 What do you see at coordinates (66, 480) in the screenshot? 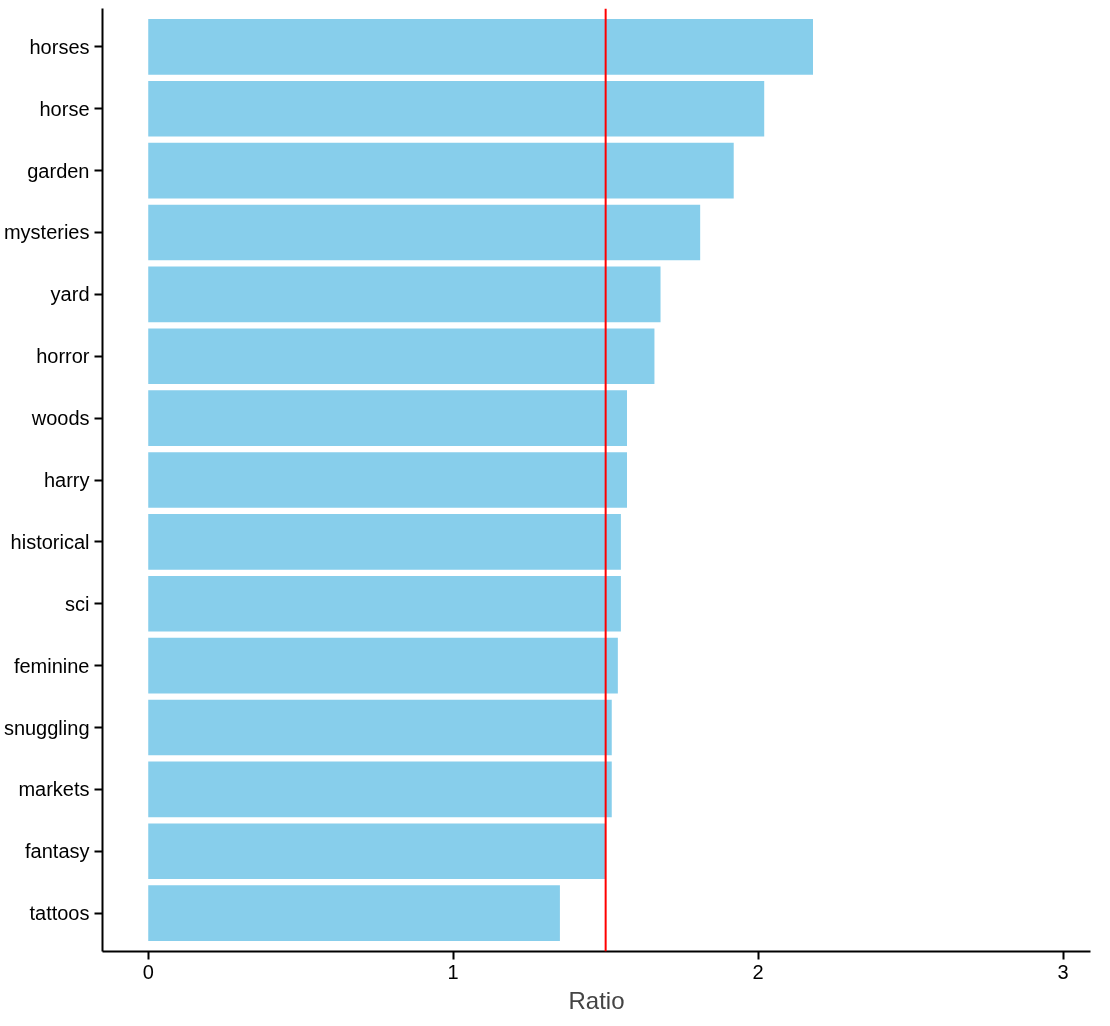
I see `y-tick-label: harry` at bounding box center [66, 480].